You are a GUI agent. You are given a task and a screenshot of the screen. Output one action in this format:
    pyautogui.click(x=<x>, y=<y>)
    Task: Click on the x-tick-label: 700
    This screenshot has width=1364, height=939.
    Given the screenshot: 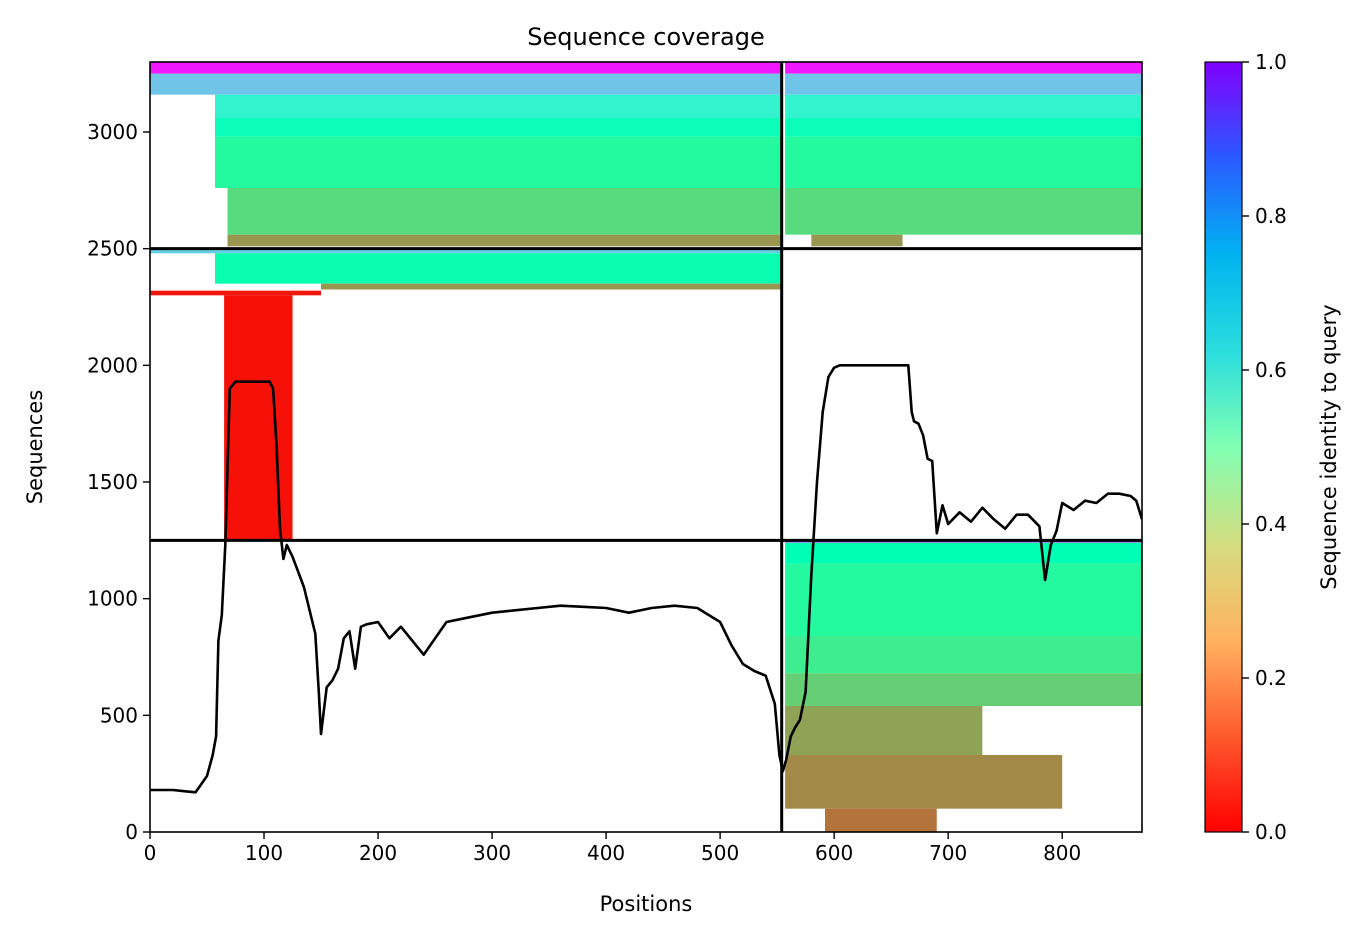 What is the action you would take?
    pyautogui.click(x=948, y=853)
    